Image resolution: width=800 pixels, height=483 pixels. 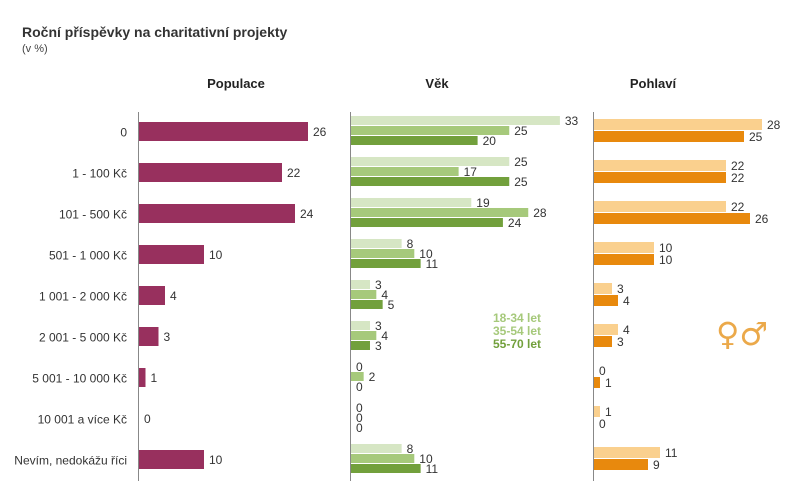 What do you see at coordinates (653, 83) in the screenshot?
I see `panel-title-2: Pohlaví` at bounding box center [653, 83].